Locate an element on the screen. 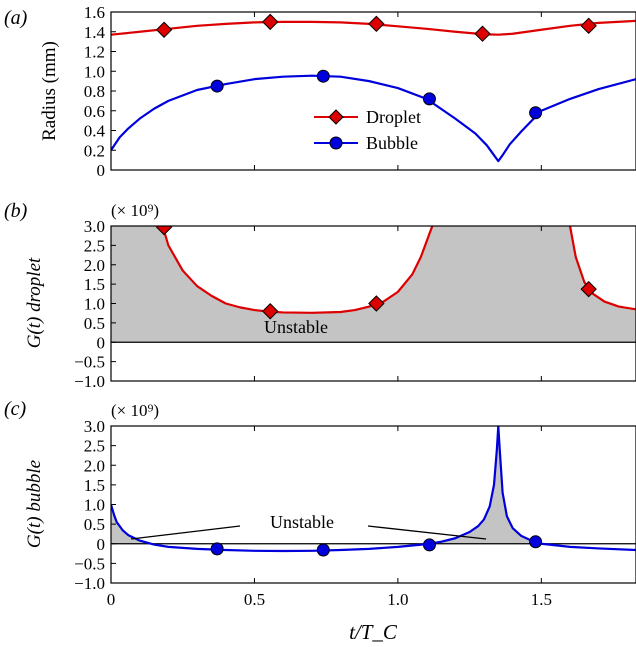  y-tick-label: 0.6 is located at coordinates (94, 111).